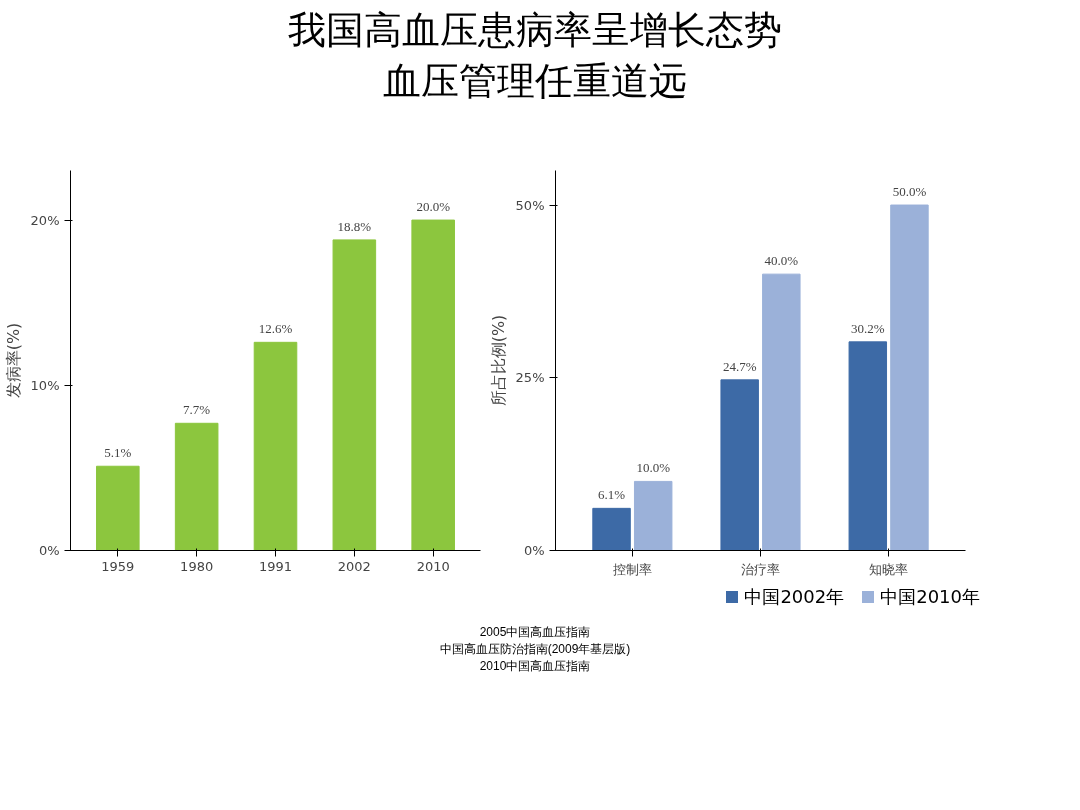  What do you see at coordinates (45, 220) in the screenshot?
I see `y-tick-label: 20%` at bounding box center [45, 220].